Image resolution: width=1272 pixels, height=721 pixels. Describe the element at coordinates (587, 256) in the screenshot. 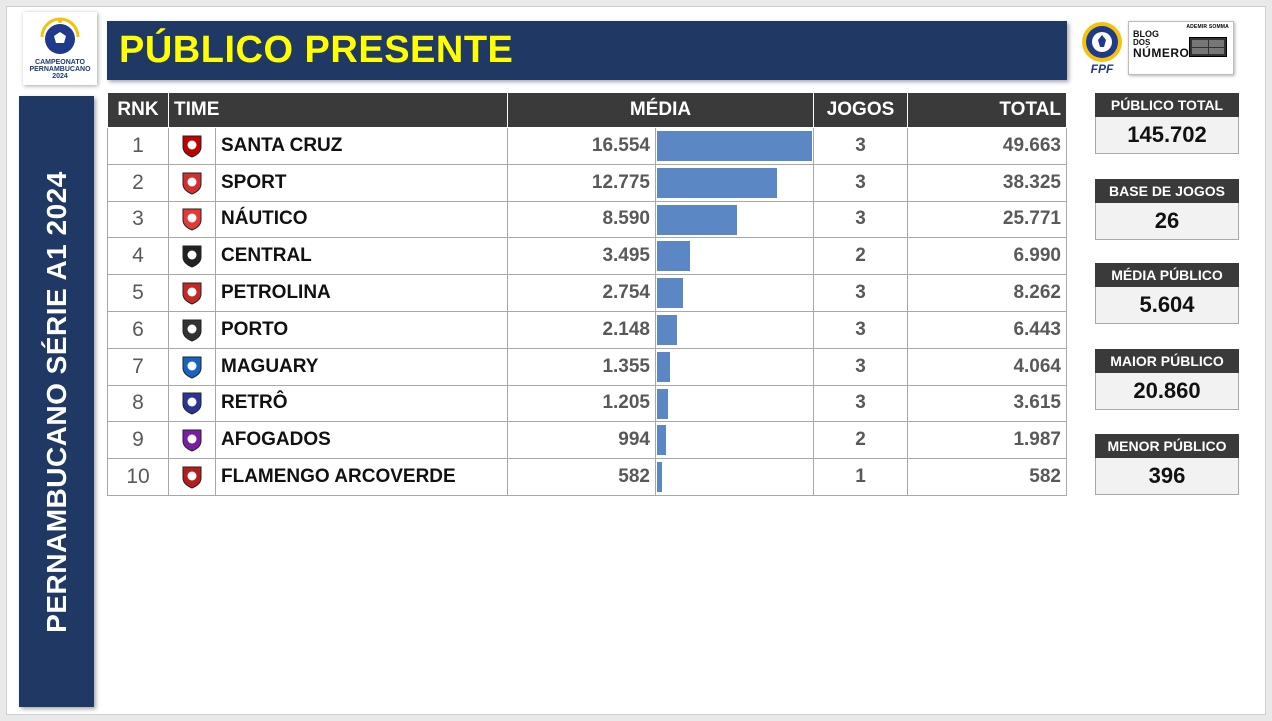

I see `table-row: 4 CENTRAL 3.495 2 6.990` at that location.